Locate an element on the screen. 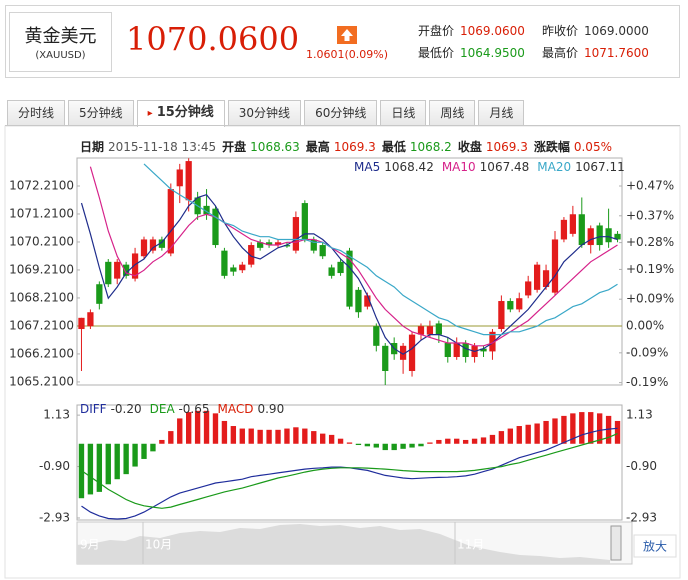 The height and width of the screenshot is (580, 688). name-box: 黄金美元 (XAUUSD) is located at coordinates (60, 42).